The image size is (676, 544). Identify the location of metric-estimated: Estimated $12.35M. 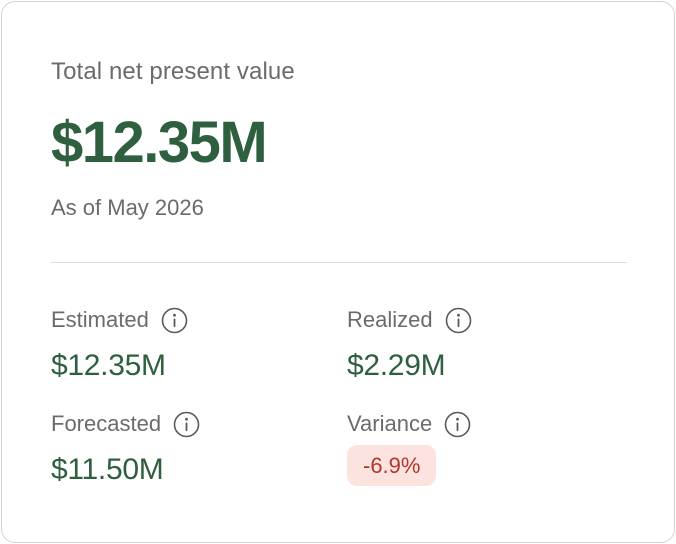
(191, 343).